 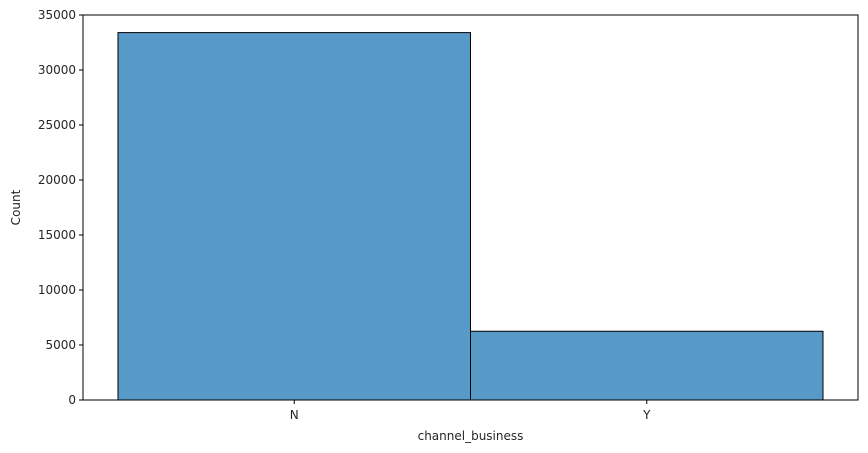 What do you see at coordinates (60, 345) in the screenshot?
I see `y-tick-label: 5000` at bounding box center [60, 345].